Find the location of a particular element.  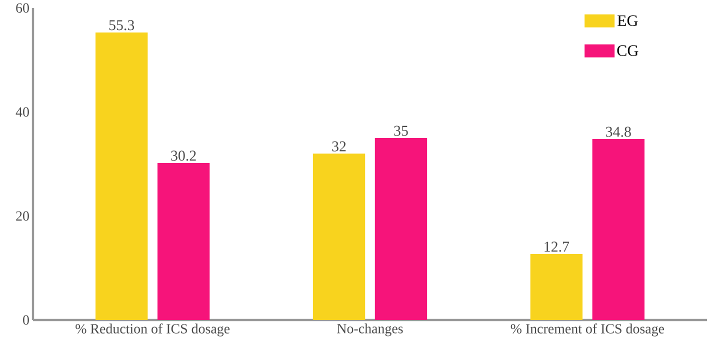

x-tick-label: % Reduction of ICS dosage is located at coordinates (153, 330).